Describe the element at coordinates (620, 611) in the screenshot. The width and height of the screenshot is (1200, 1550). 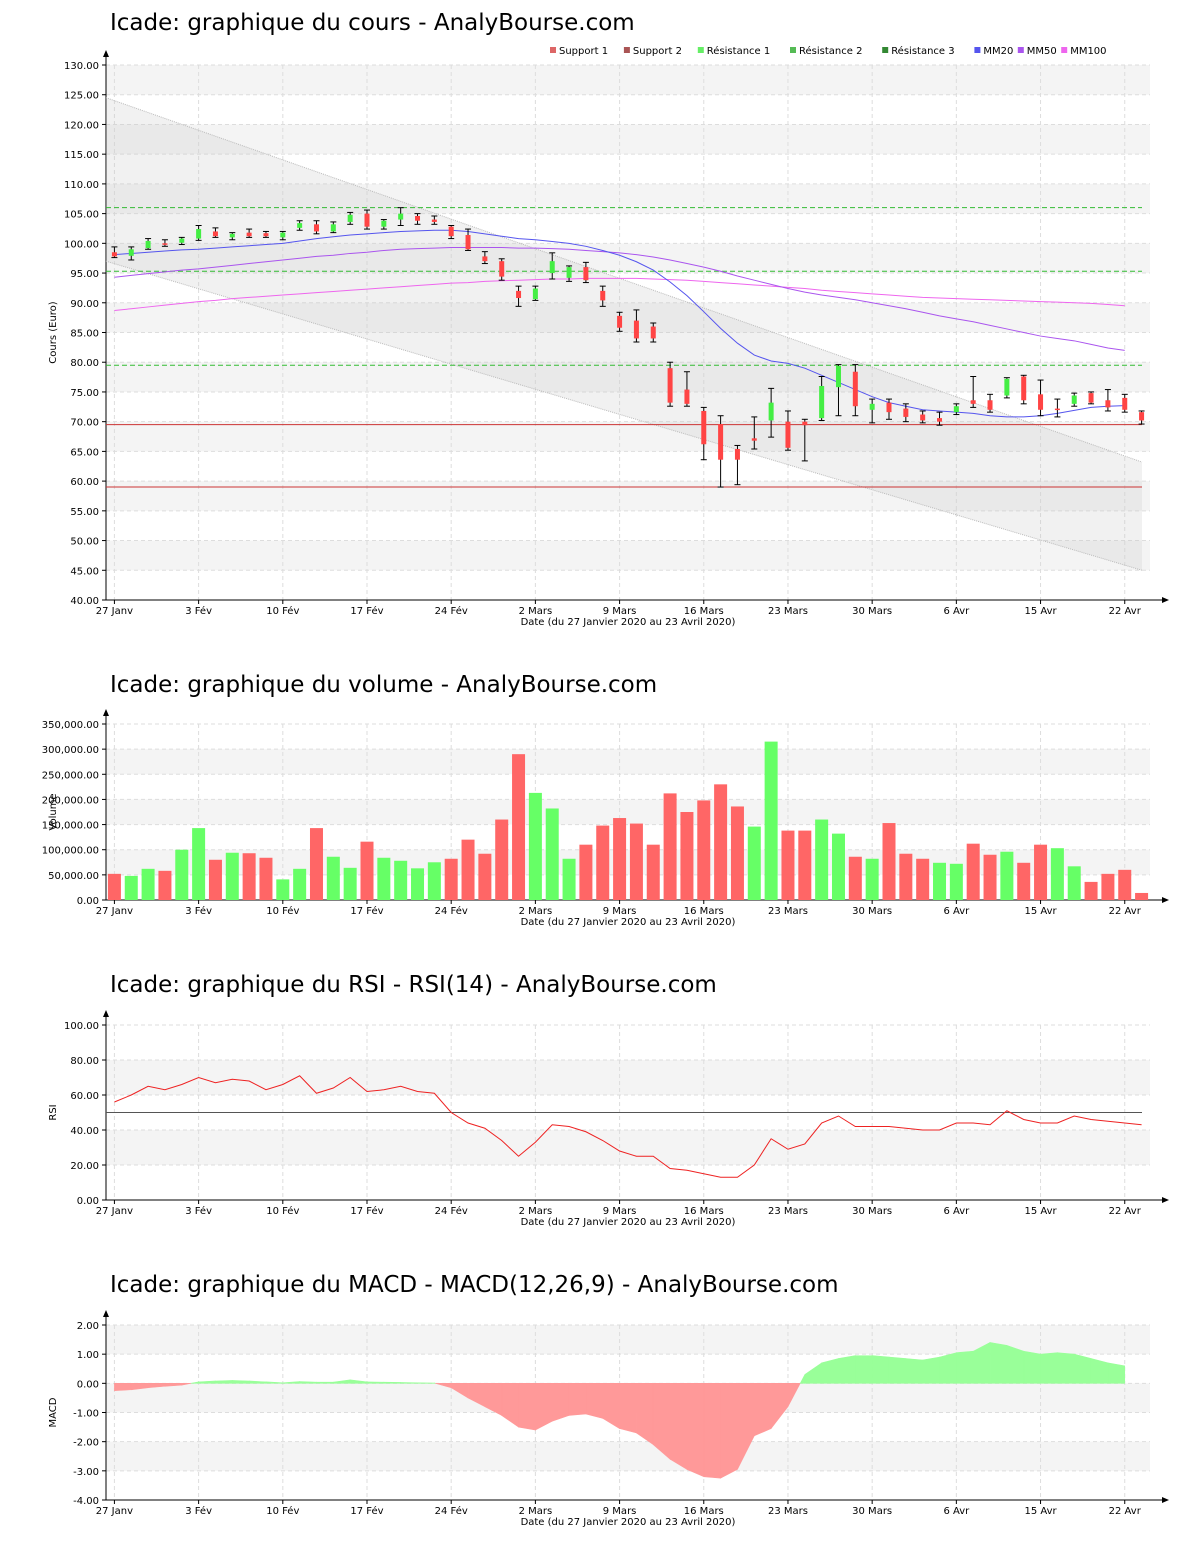
I see `x-tick-label: 9 Mars` at that location.